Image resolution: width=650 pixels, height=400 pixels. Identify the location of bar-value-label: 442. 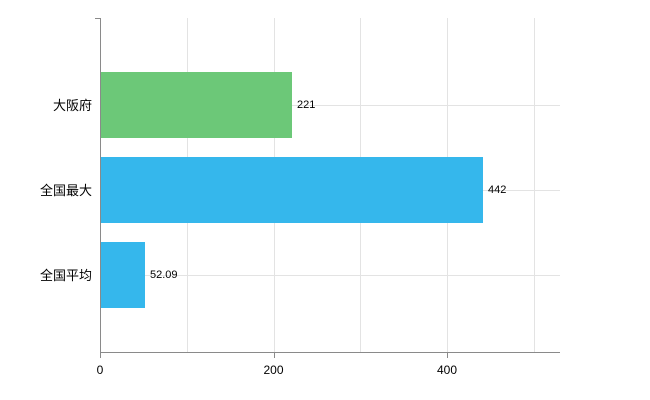
(497, 190).